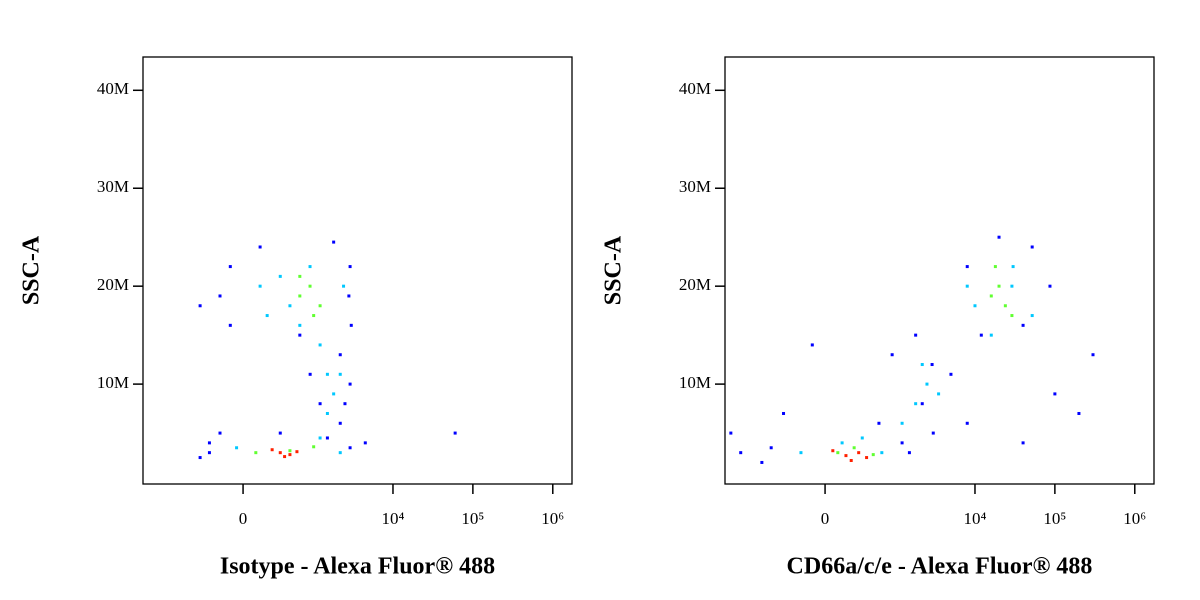 This screenshot has width=1200, height=600. What do you see at coordinates (393, 518) in the screenshot?
I see `x-tick-label: 10⁴` at bounding box center [393, 518].